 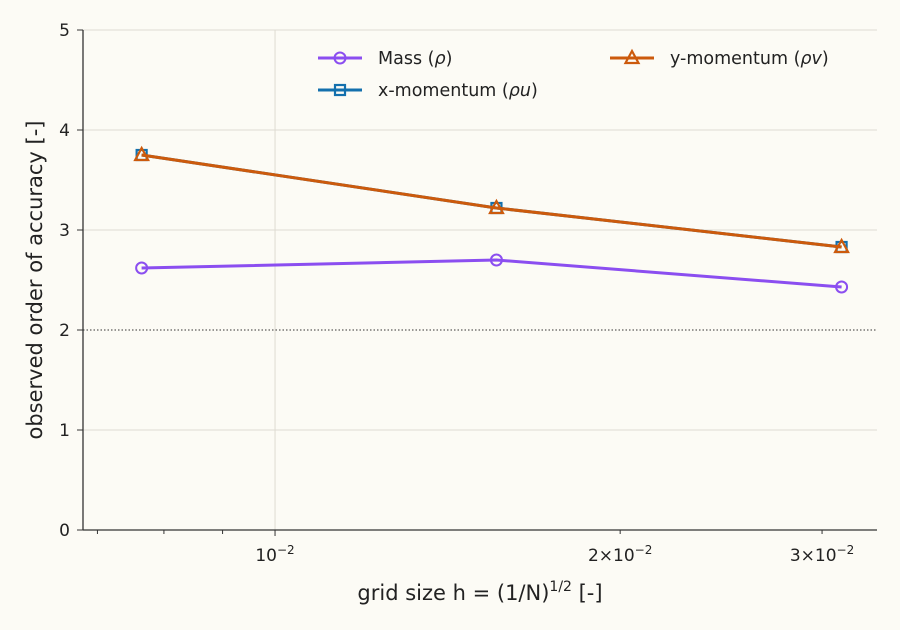 I want to click on series-line-mass, so click(x=491, y=273).